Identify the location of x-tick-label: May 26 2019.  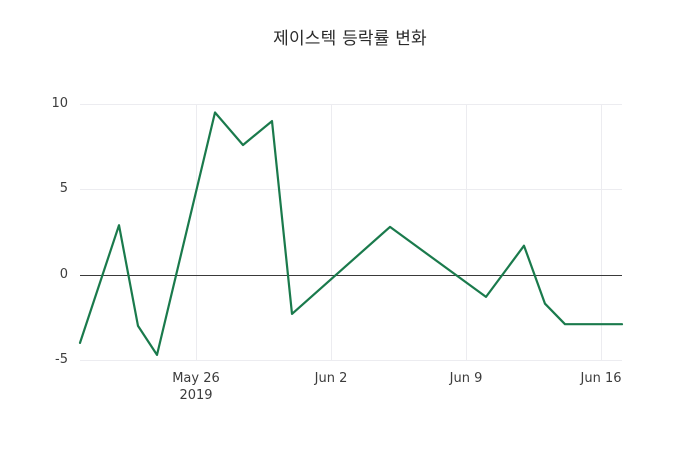
(196, 387).